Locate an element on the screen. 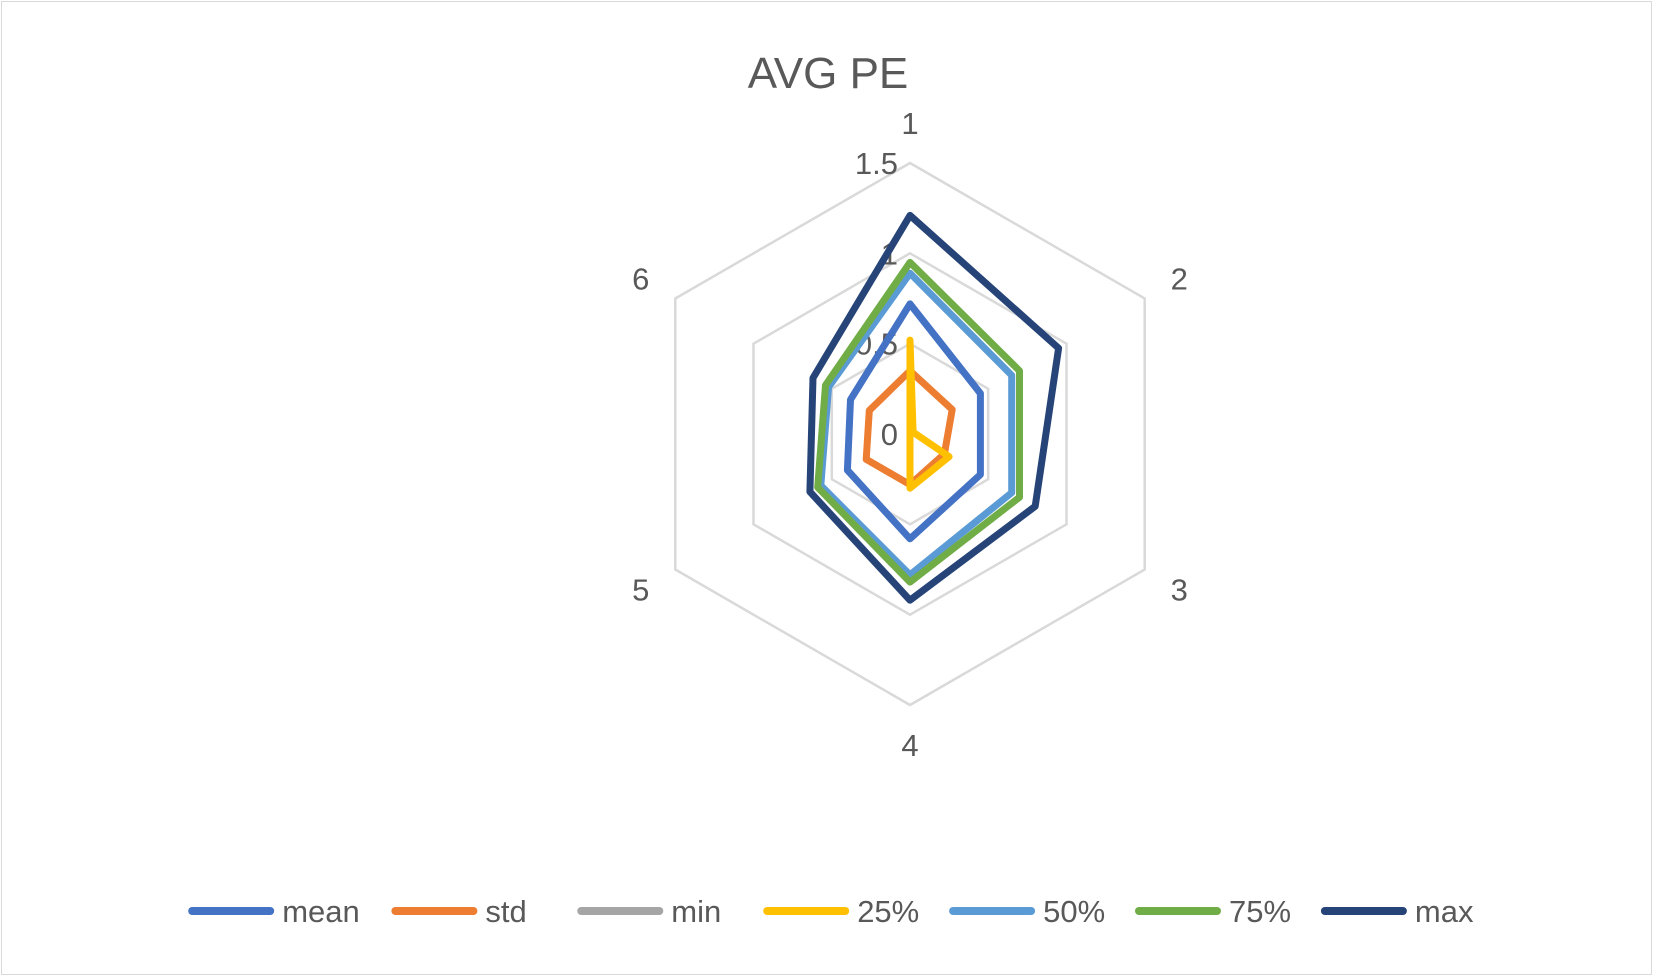 Image resolution: width=1655 pixels, height=978 pixels. tick-label: 1.5 is located at coordinates (876, 163).